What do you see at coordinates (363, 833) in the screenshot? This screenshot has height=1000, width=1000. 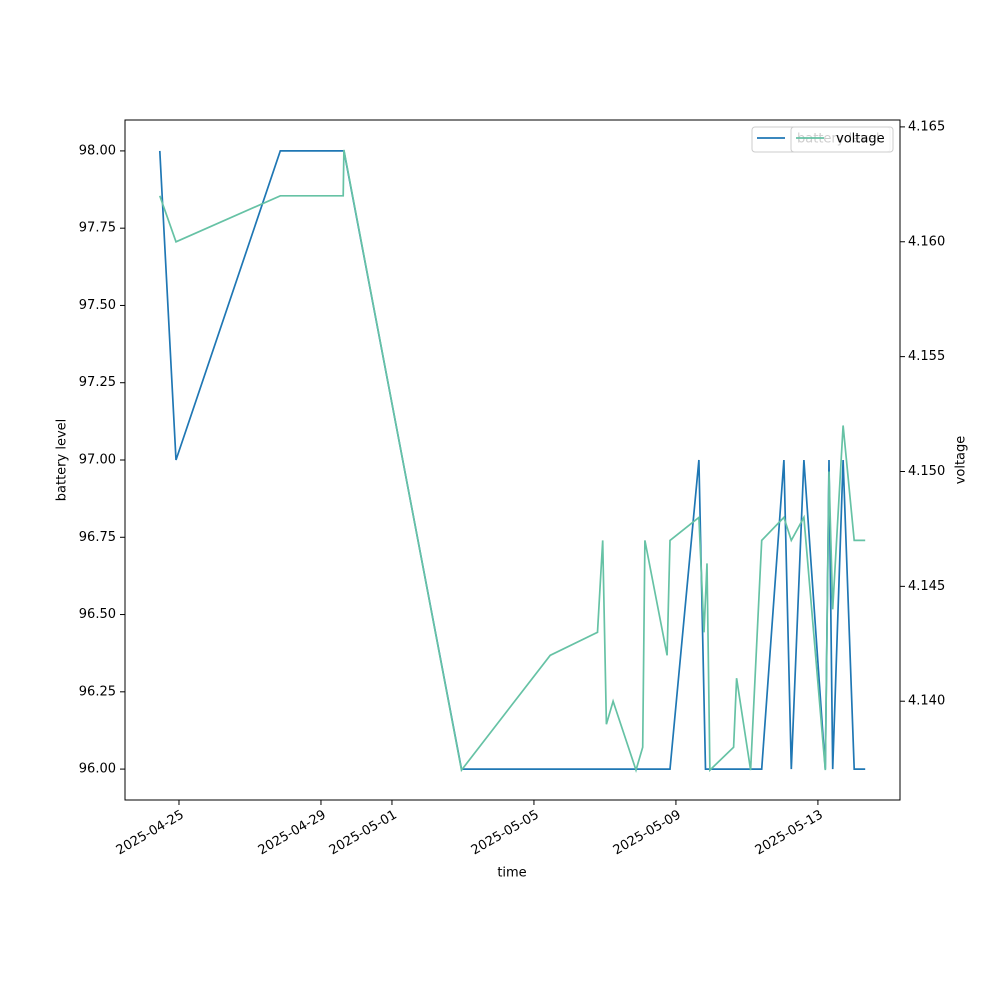 I see `x-tick-label: 2025-05-01` at bounding box center [363, 833].